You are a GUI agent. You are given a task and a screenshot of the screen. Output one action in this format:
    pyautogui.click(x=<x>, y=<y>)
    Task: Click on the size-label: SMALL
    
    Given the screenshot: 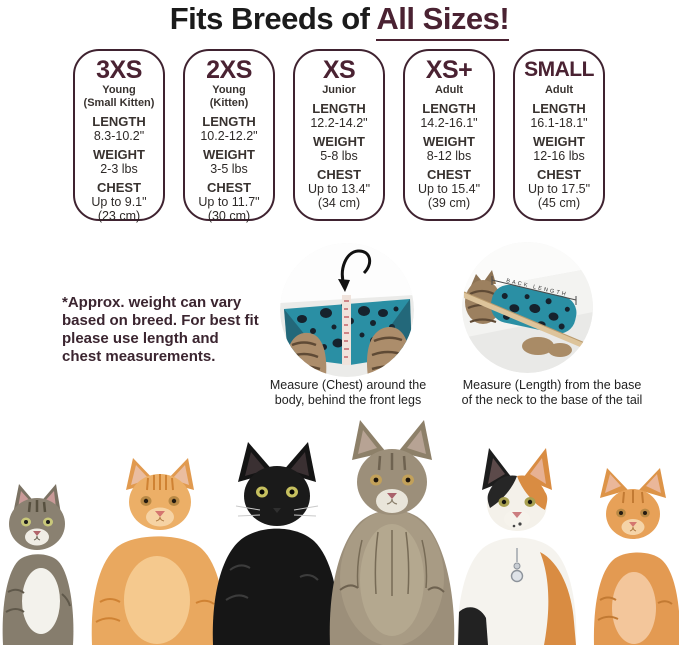 What is the action you would take?
    pyautogui.click(x=559, y=69)
    